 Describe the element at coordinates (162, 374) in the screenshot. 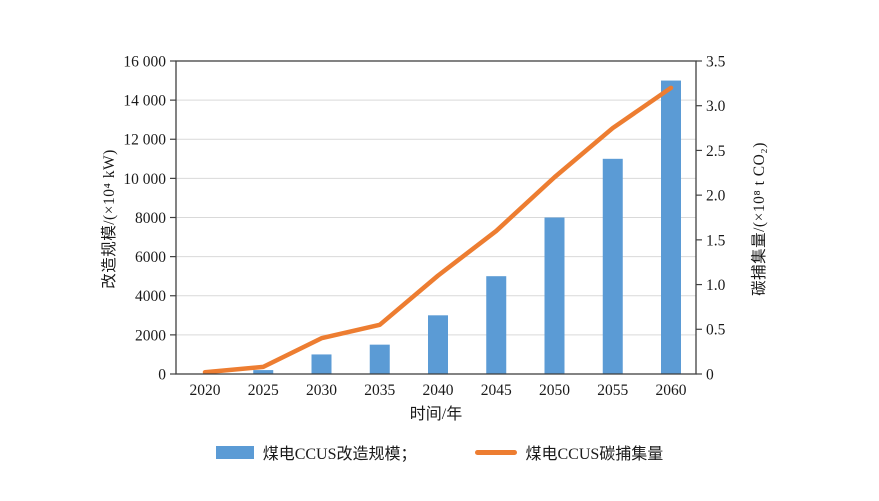

I see `left-axis-tick-label: 0` at that location.